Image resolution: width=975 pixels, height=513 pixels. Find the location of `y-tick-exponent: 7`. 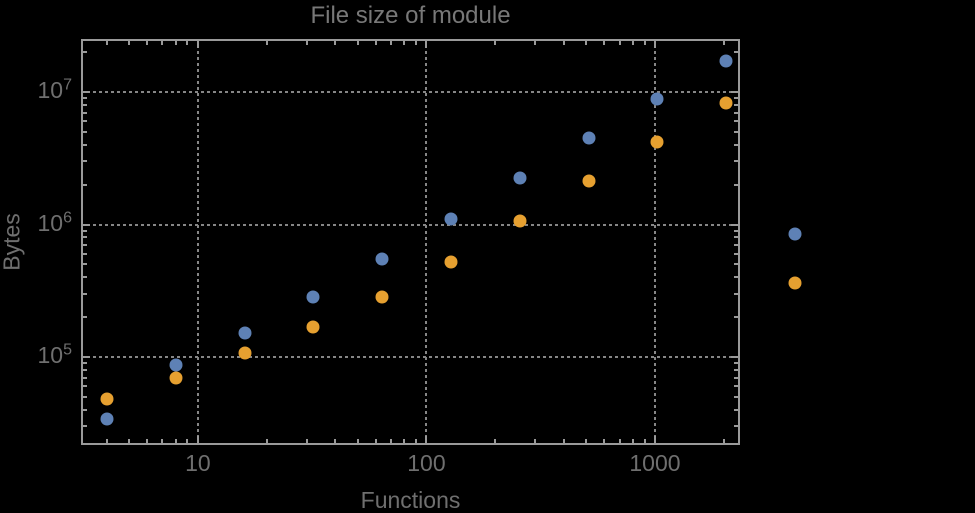

y-tick-exponent: 7 is located at coordinates (67, 85).